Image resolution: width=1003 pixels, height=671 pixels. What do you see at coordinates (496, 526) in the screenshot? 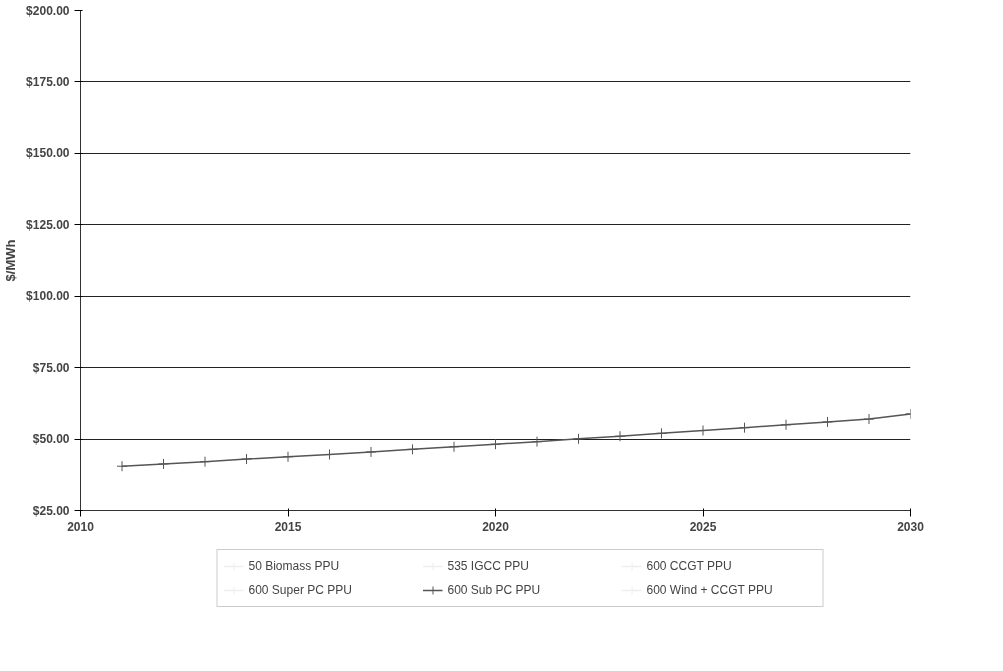
I see `x-tick-label: 2020` at bounding box center [496, 526].